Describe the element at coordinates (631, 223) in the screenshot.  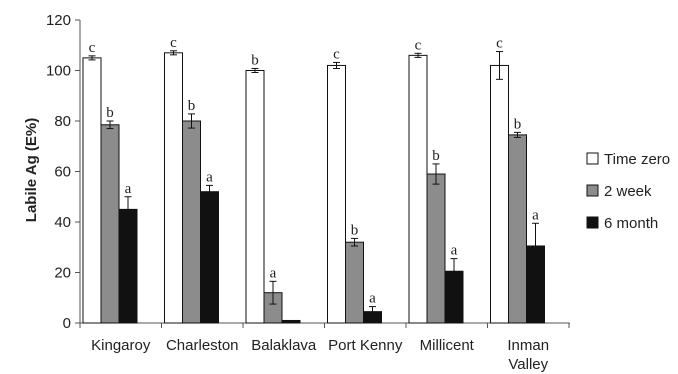
I see `legend-label: 6 month` at that location.